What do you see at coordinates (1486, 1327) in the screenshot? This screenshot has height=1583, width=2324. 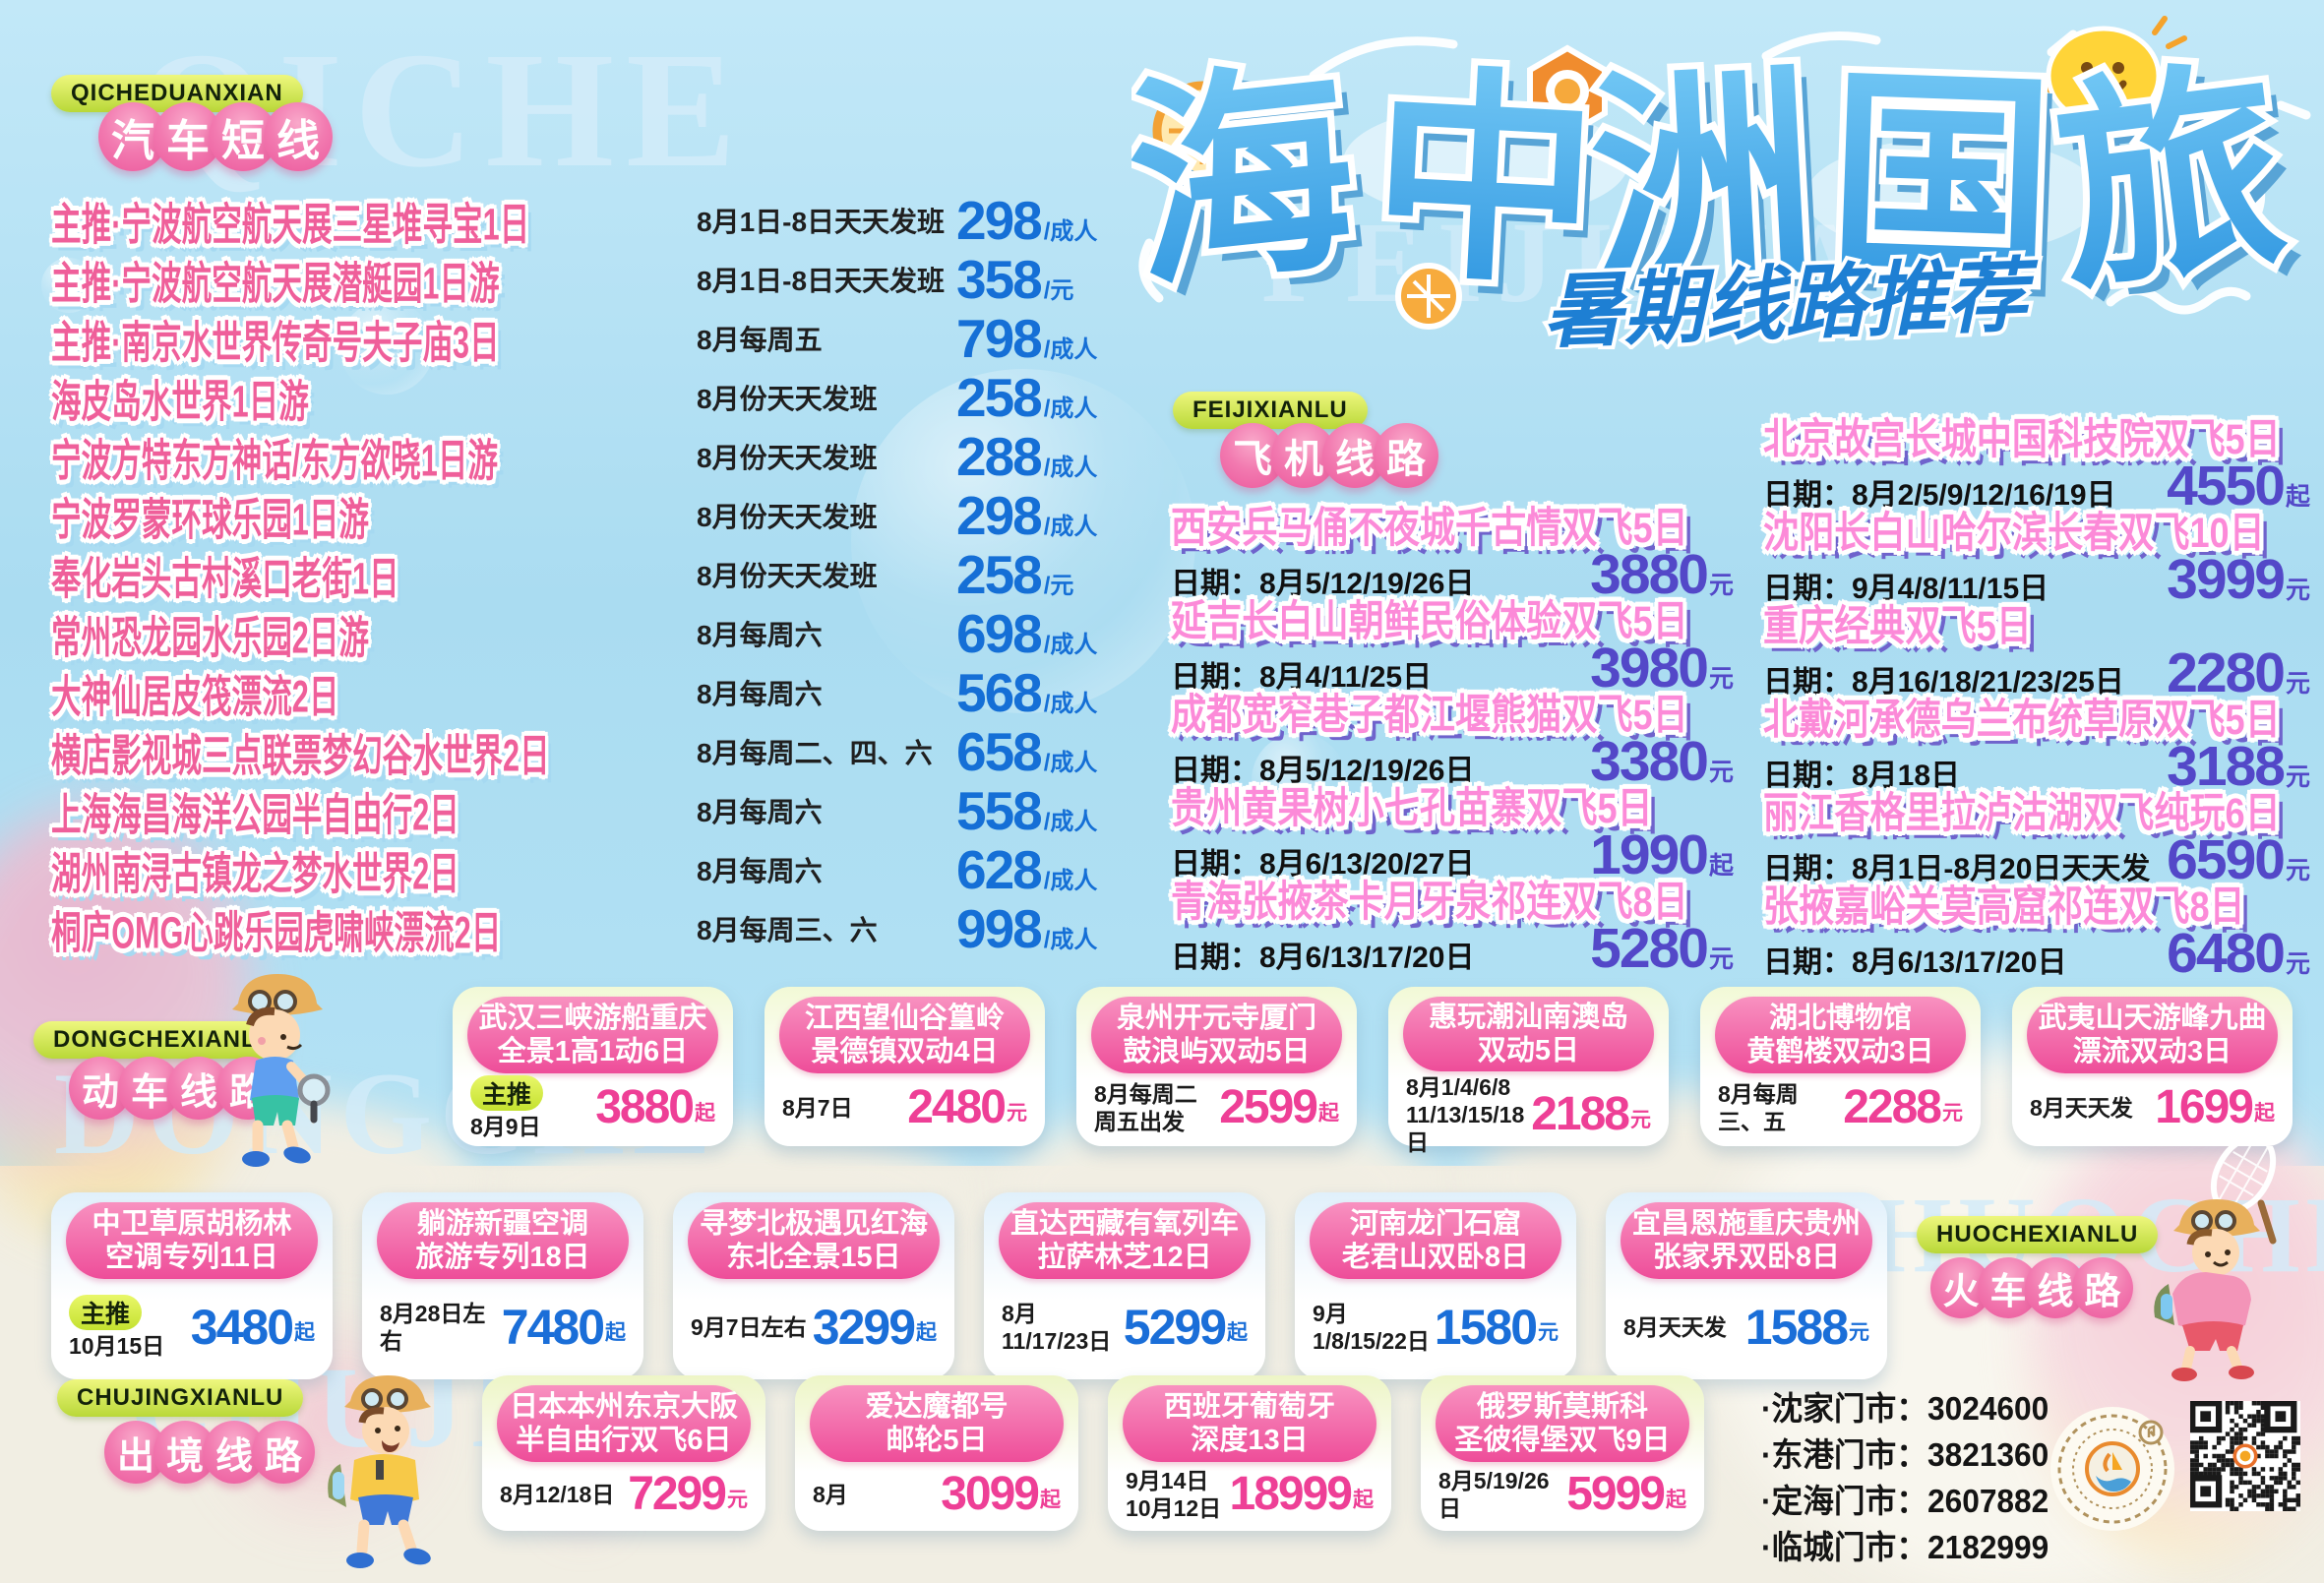 I see `price-number: 1580` at bounding box center [1486, 1327].